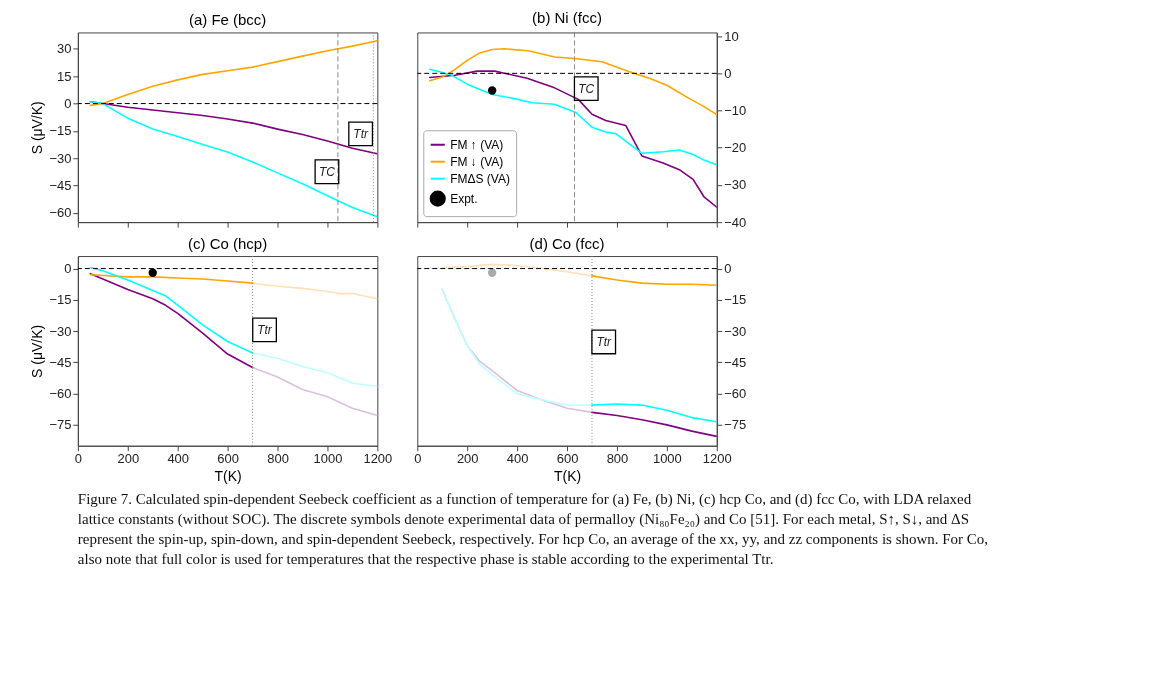 The height and width of the screenshot is (684, 1167). What do you see at coordinates (731, 36) in the screenshot?
I see `y-tick-label: 10` at bounding box center [731, 36].